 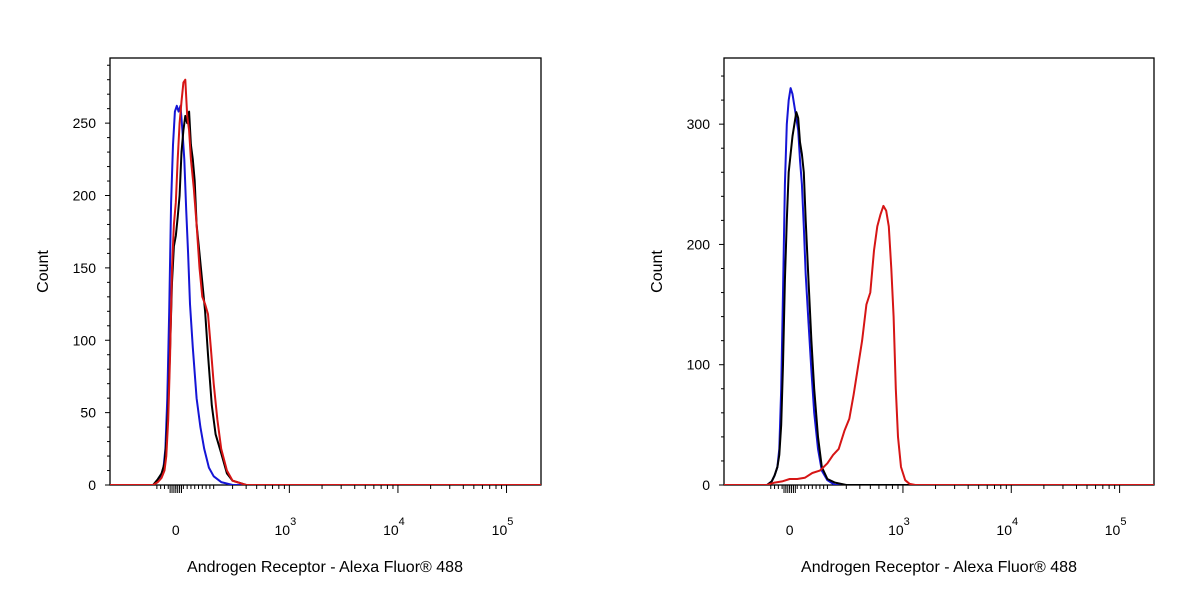 I want to click on y-tick-label: 300, so click(x=699, y=124).